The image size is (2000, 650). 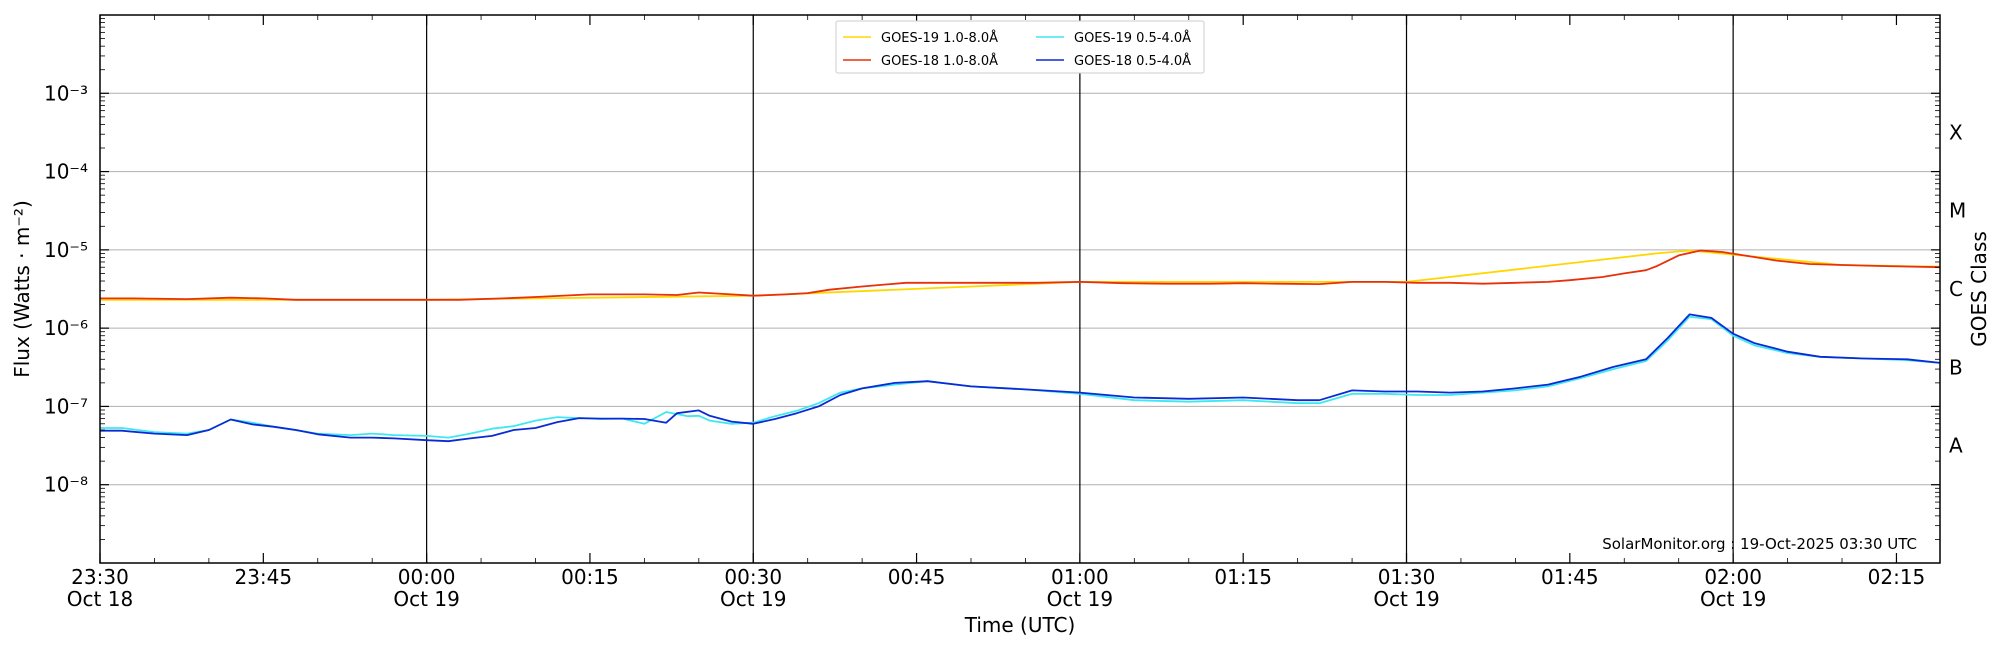 What do you see at coordinates (66, 328) in the screenshot?
I see `y-tick-label: 10⁻⁶` at bounding box center [66, 328].